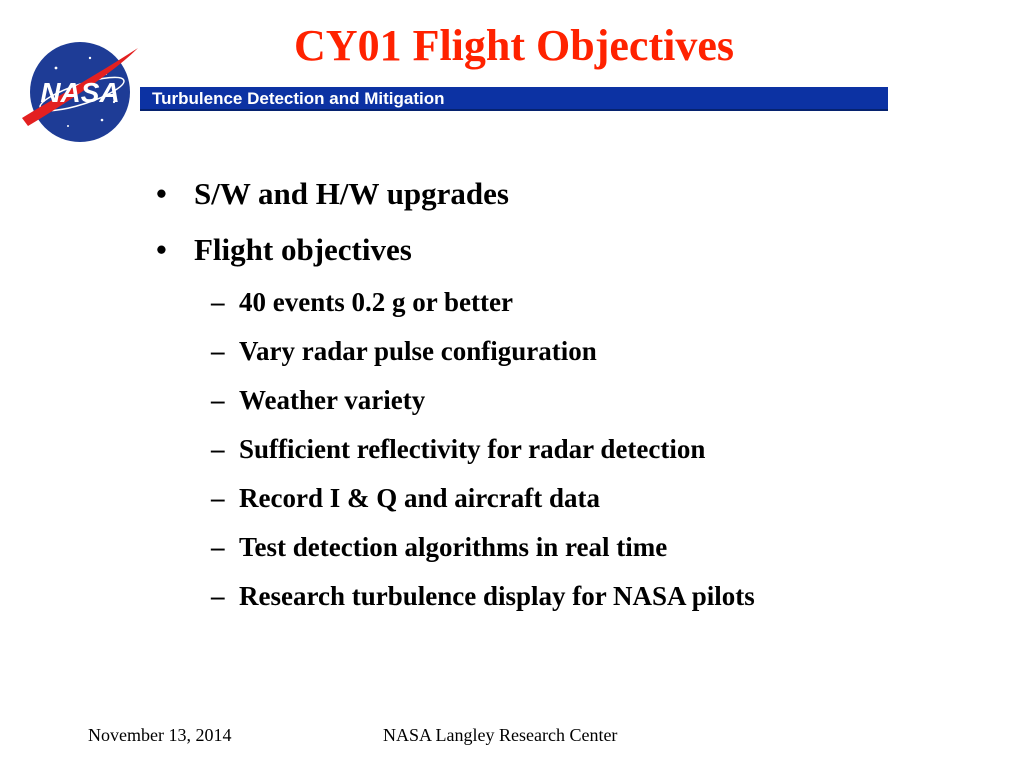 This screenshot has width=1024, height=768. Describe the element at coordinates (376, 302) in the screenshot. I see `sub-bullet-text: 40 events 0.2 g or better` at that location.